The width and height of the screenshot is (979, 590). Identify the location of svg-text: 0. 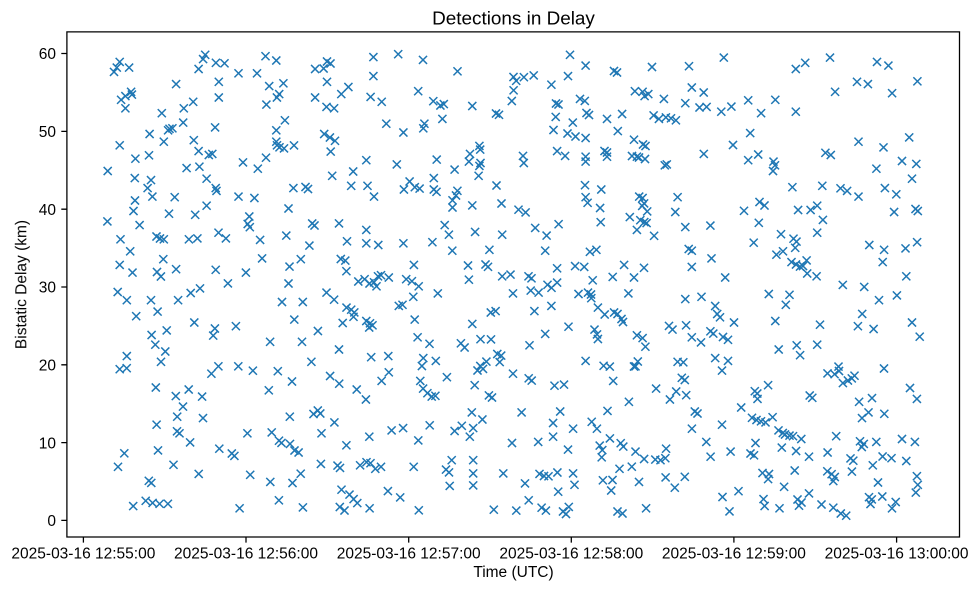
(51, 521).